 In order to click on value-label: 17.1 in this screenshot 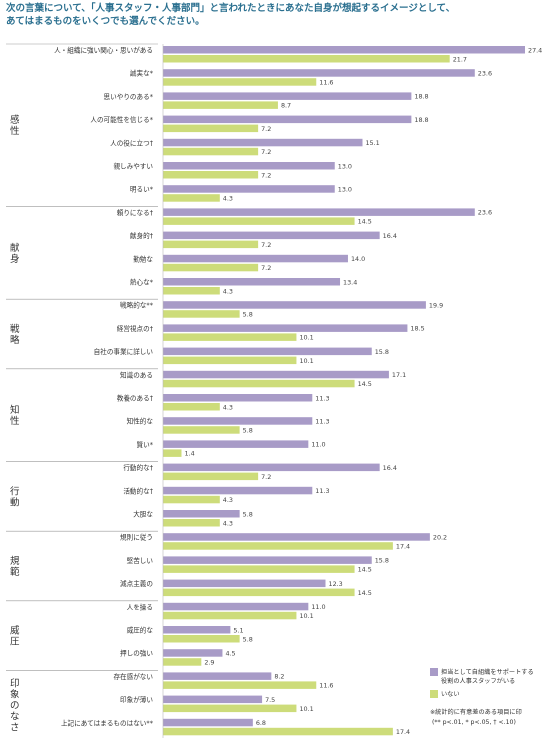, I will do `click(399, 375)`.